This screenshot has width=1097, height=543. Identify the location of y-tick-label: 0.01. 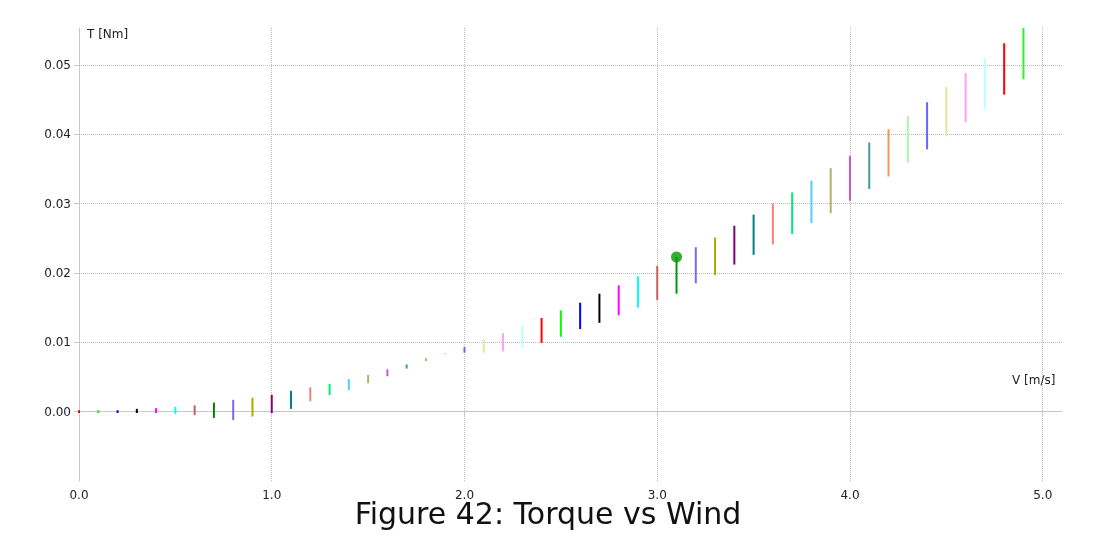
(57, 342).